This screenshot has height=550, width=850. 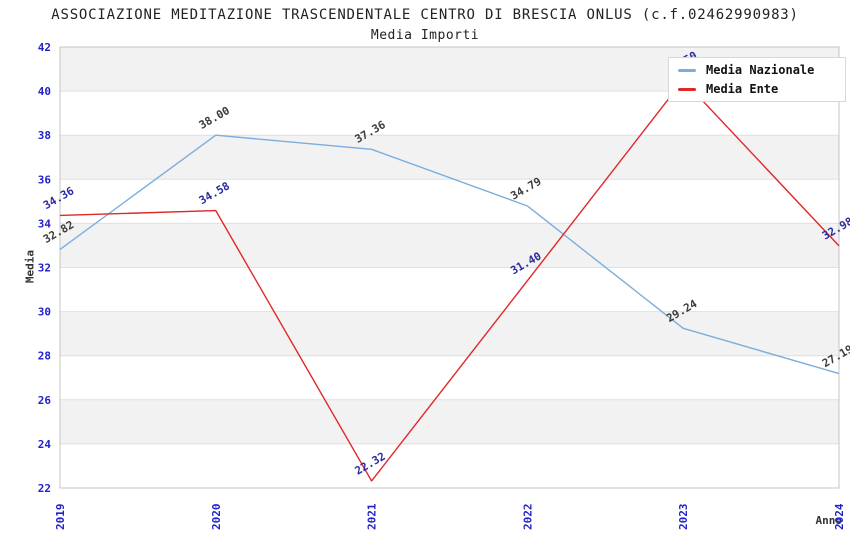 What do you see at coordinates (44, 91) in the screenshot?
I see `y-tick-label: 40` at bounding box center [44, 91].